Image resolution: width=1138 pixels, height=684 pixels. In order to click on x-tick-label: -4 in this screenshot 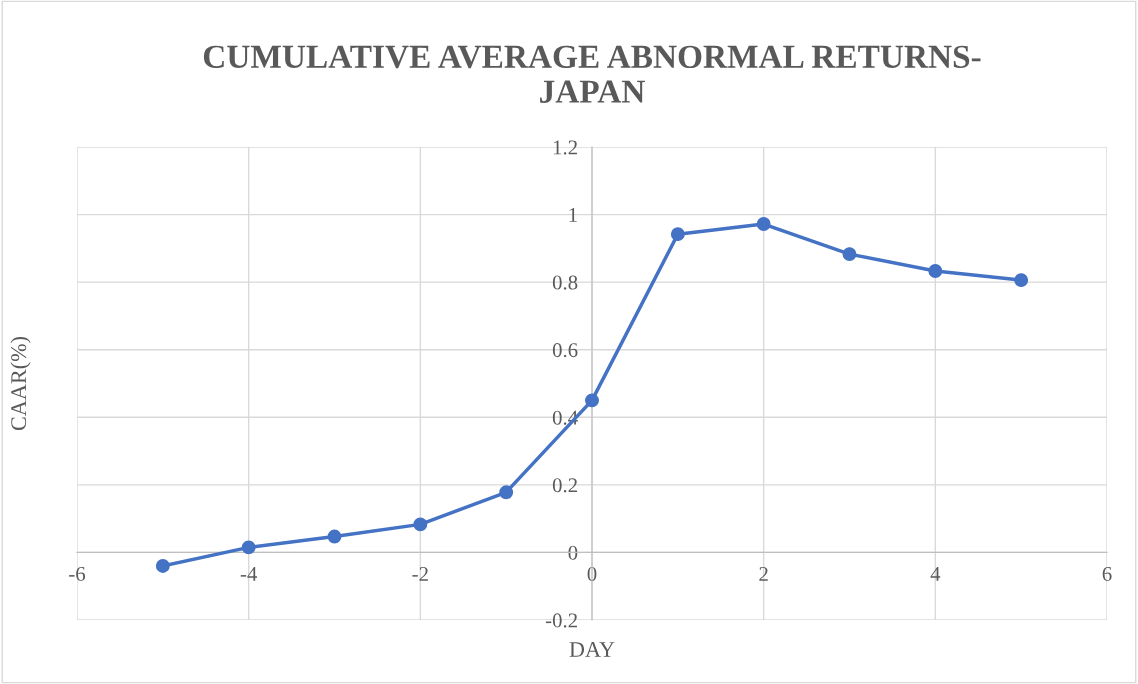, I will do `click(249, 574)`.